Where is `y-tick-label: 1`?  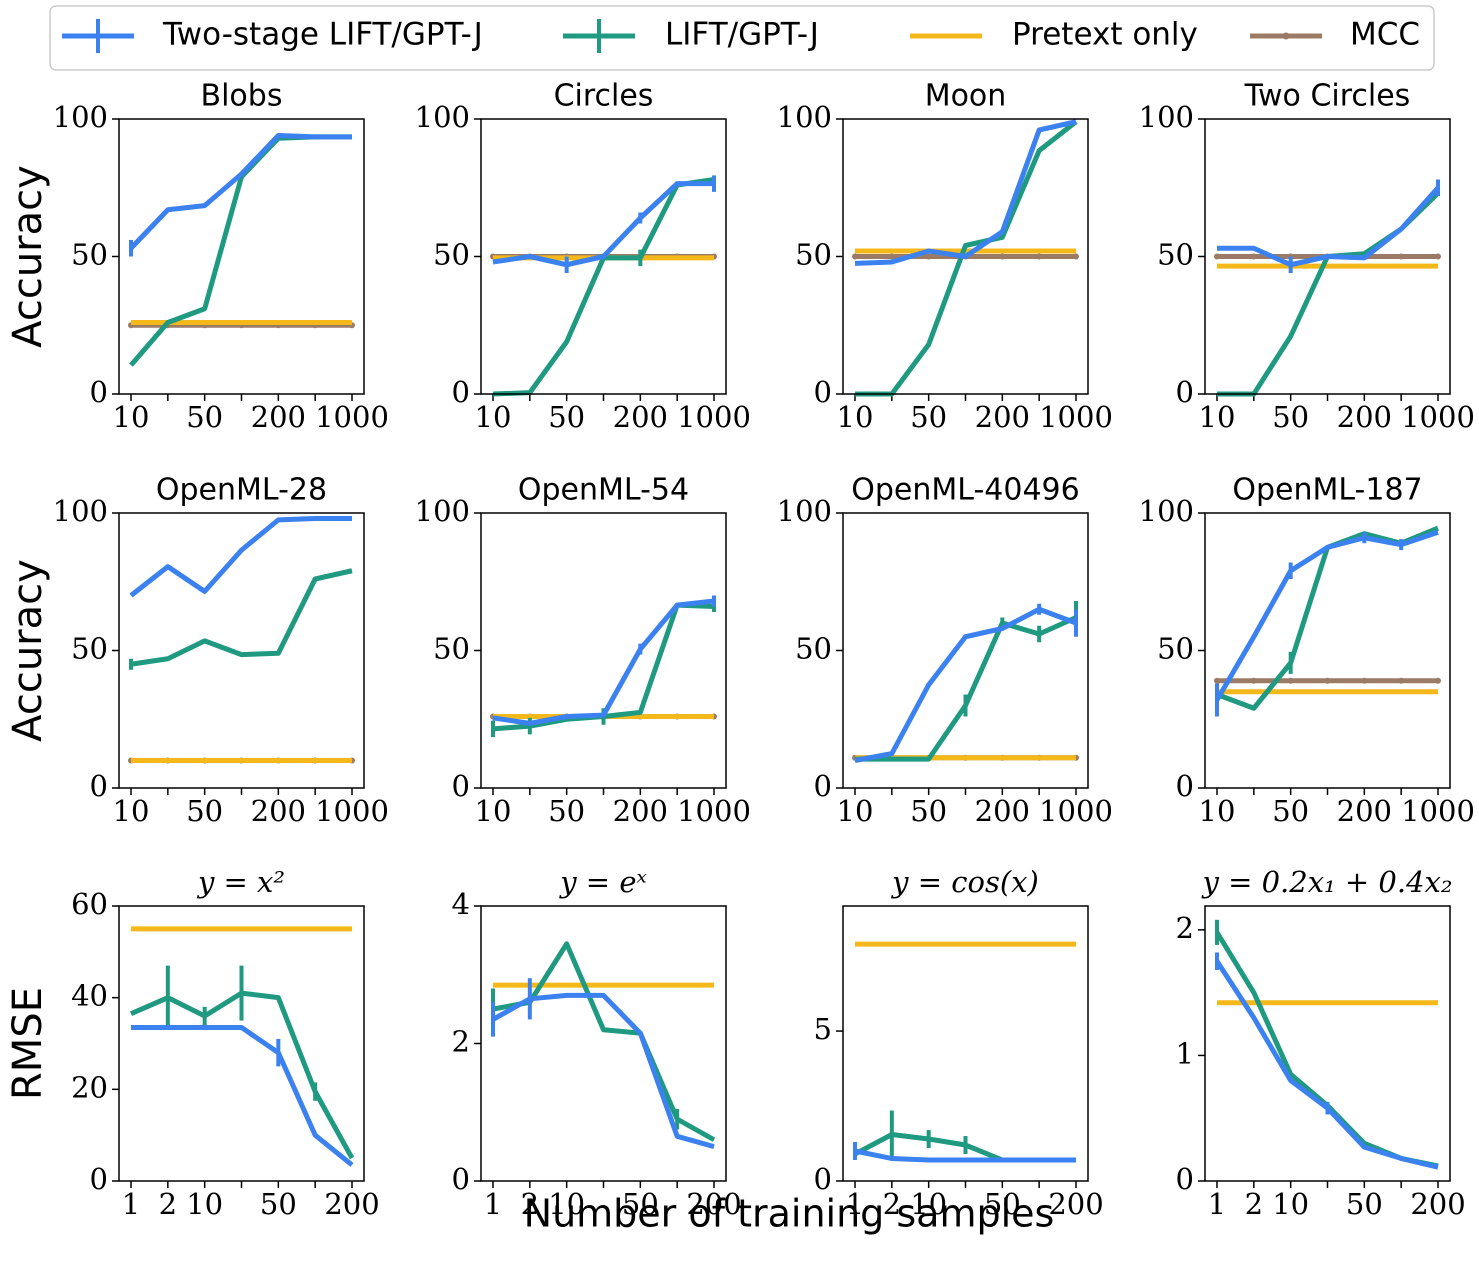
y-tick-label: 1 is located at coordinates (1185, 1053).